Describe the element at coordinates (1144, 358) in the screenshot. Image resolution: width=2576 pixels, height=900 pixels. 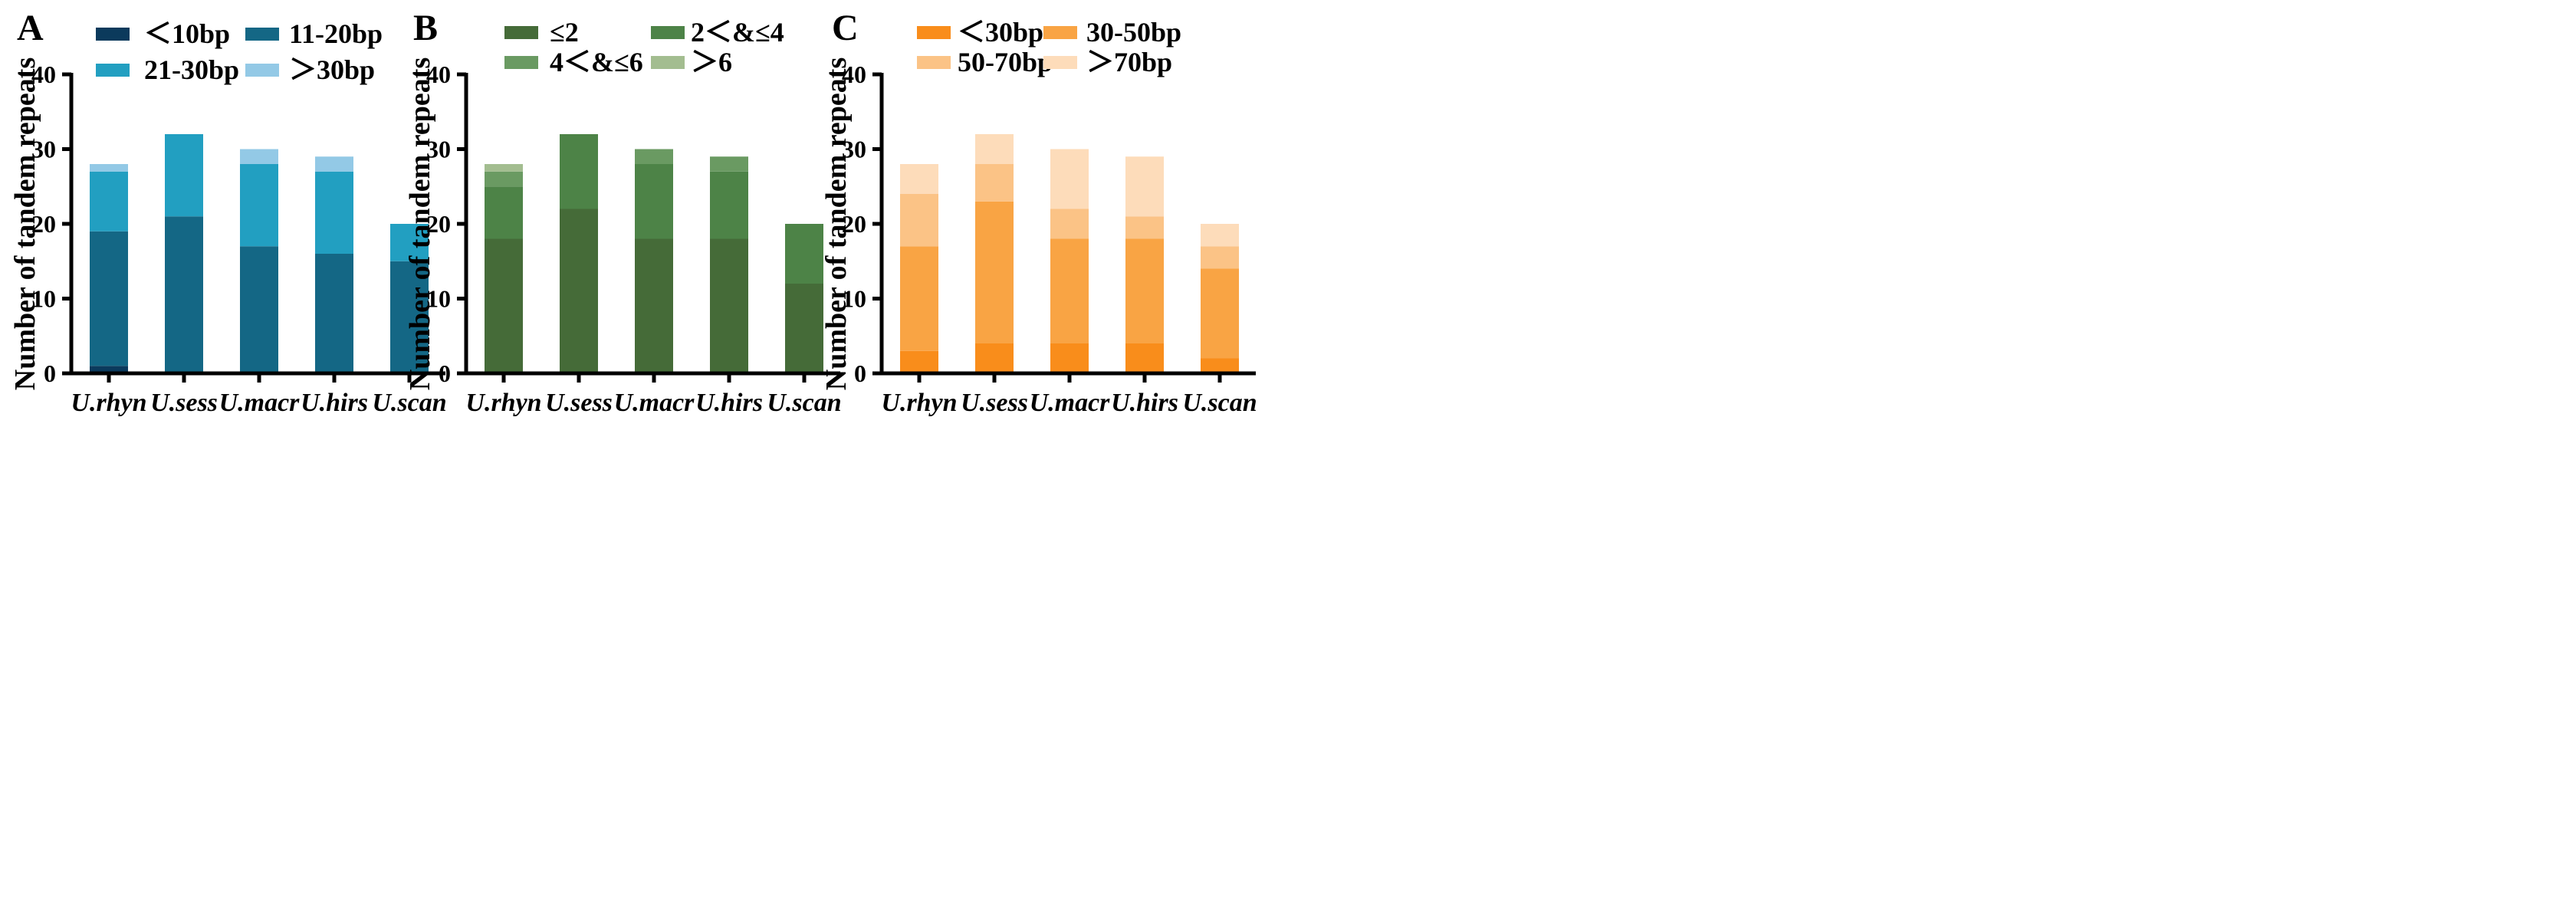
I see `bar-u-hirs-series-1: ＜30bp: 4` at that location.